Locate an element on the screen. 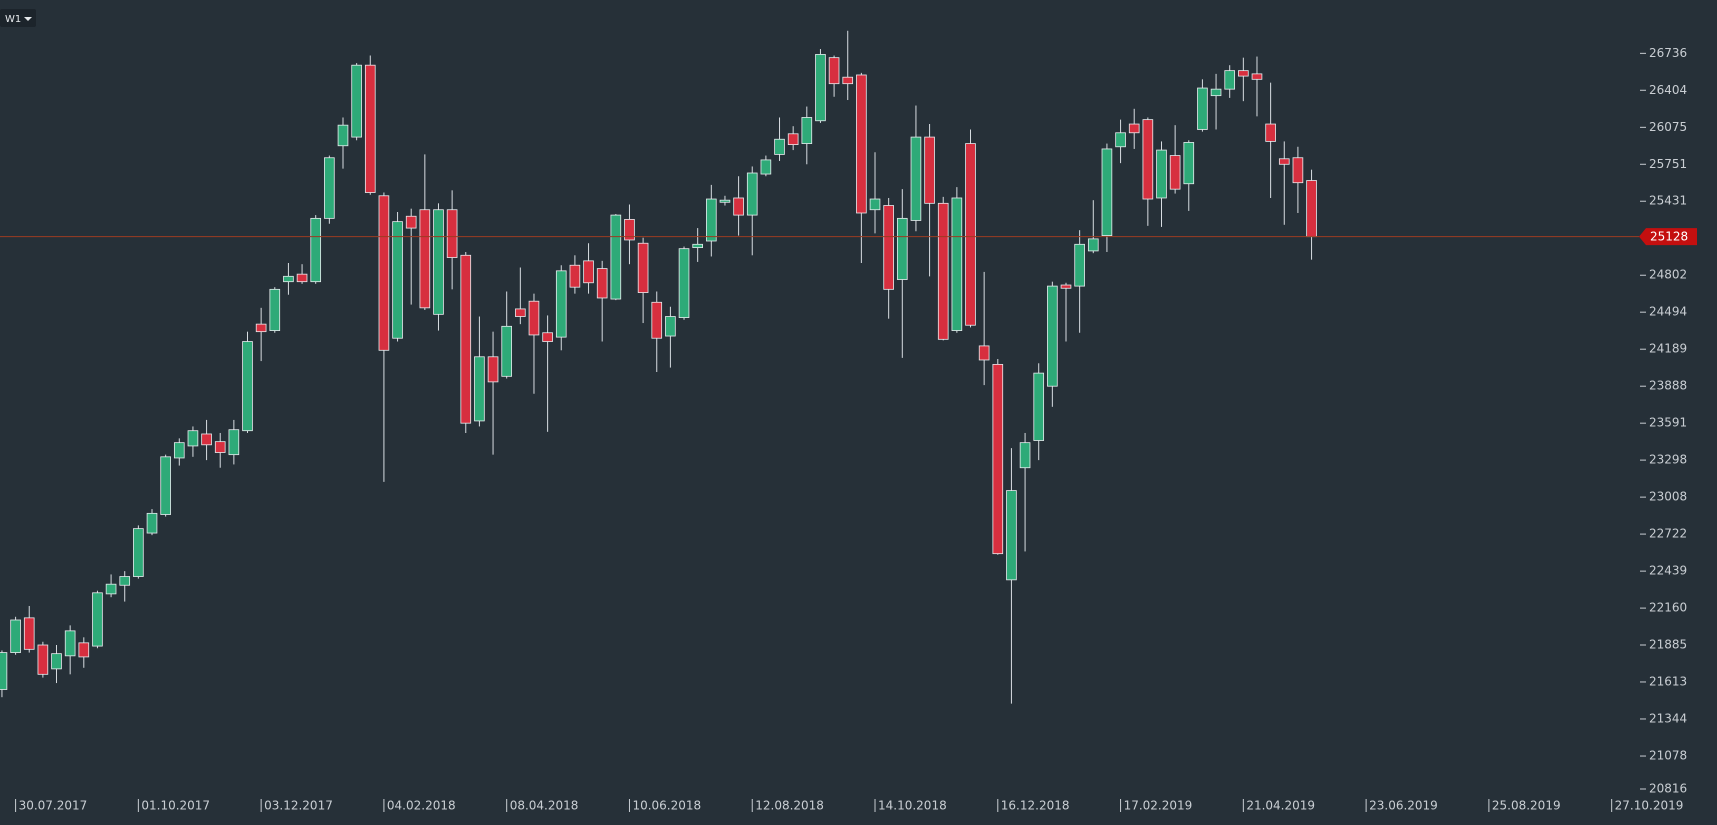 This screenshot has width=1717, height=825. x-tick-label: 23.06.2019 is located at coordinates (1403, 806).